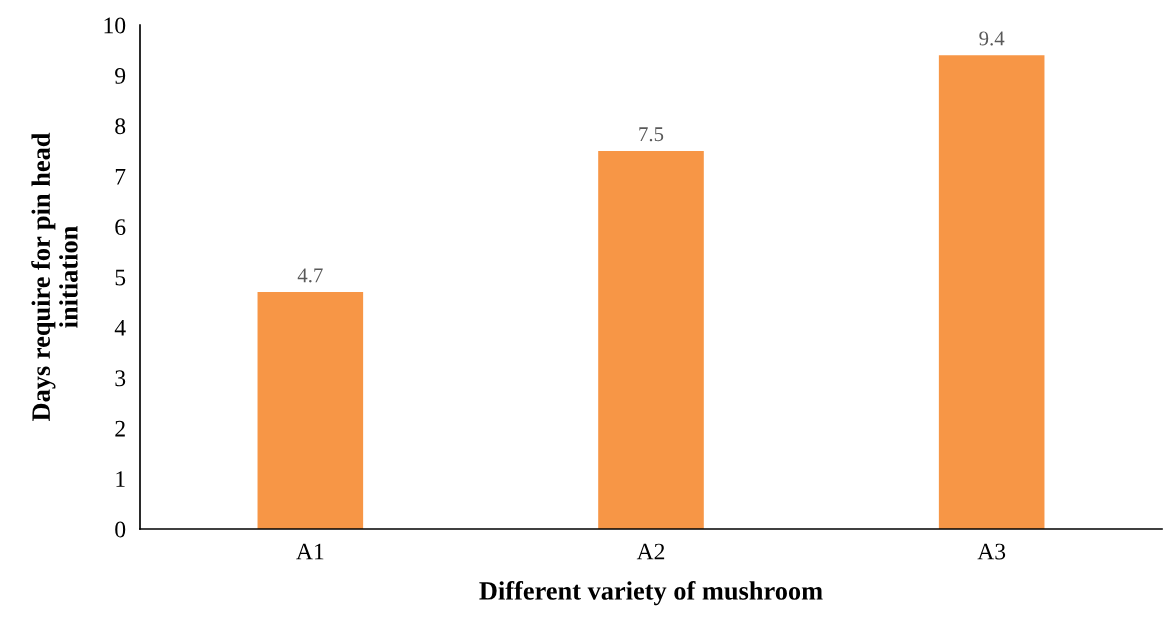 Image resolution: width=1164 pixels, height=619 pixels. I want to click on y-tick-label: 10, so click(115, 25).